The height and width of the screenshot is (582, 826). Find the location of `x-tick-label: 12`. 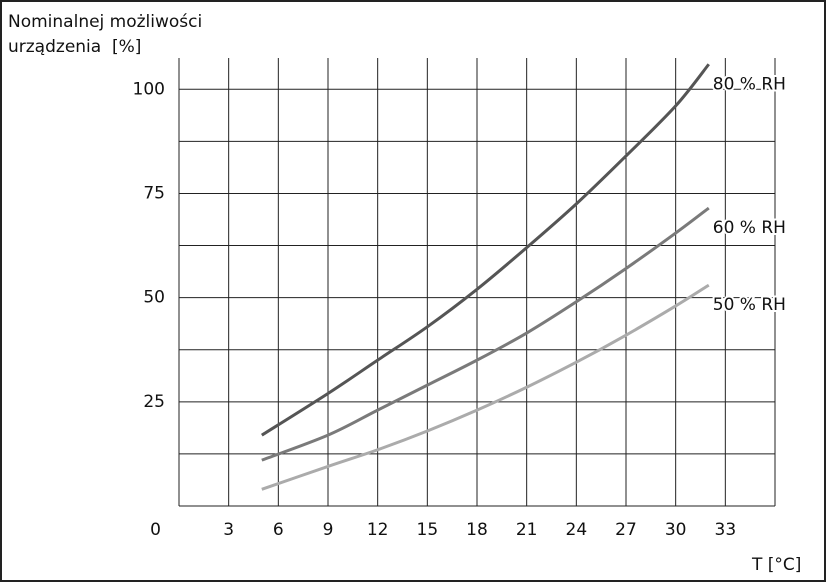

x-tick-label: 12 is located at coordinates (378, 530).